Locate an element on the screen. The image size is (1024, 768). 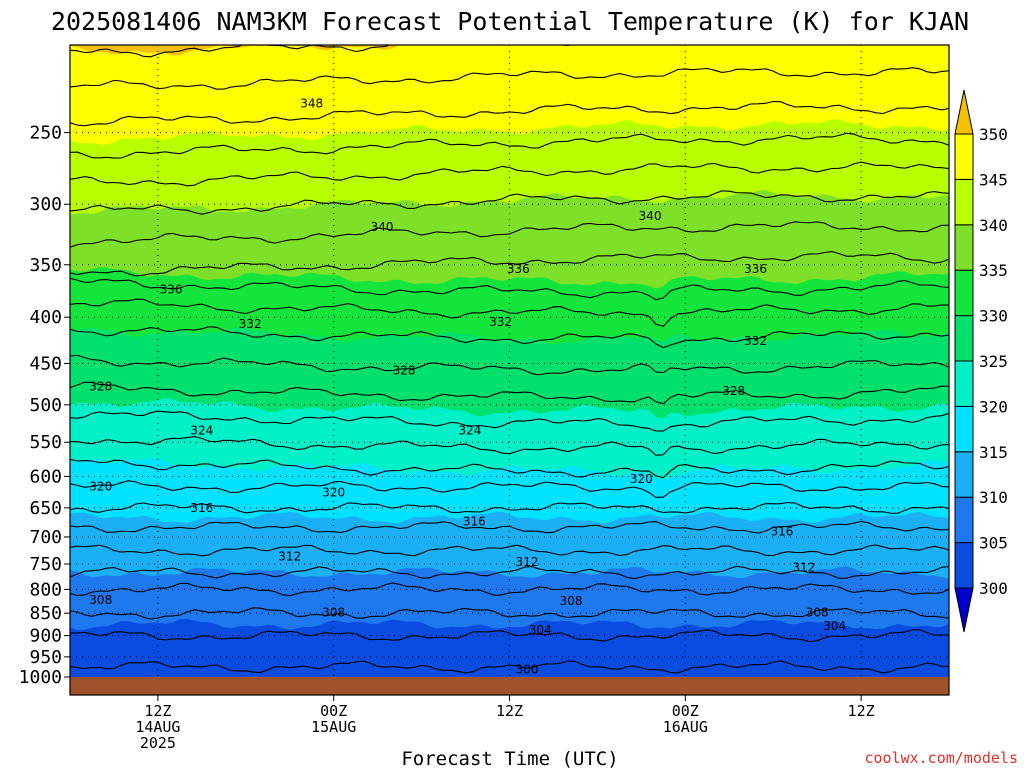
colorbar-tick-label: 300 is located at coordinates (993, 588).